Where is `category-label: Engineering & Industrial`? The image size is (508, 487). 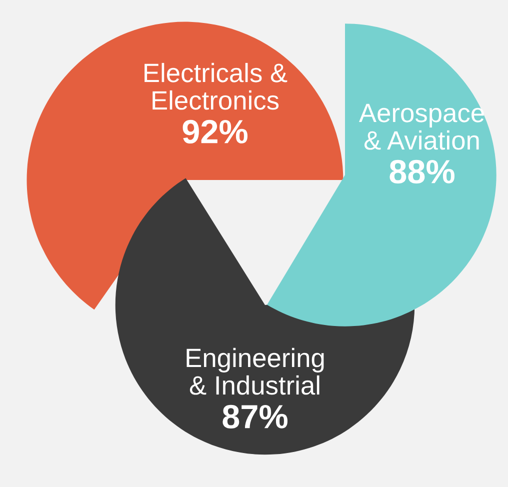 category-label: Engineering & Industrial is located at coordinates (255, 371).